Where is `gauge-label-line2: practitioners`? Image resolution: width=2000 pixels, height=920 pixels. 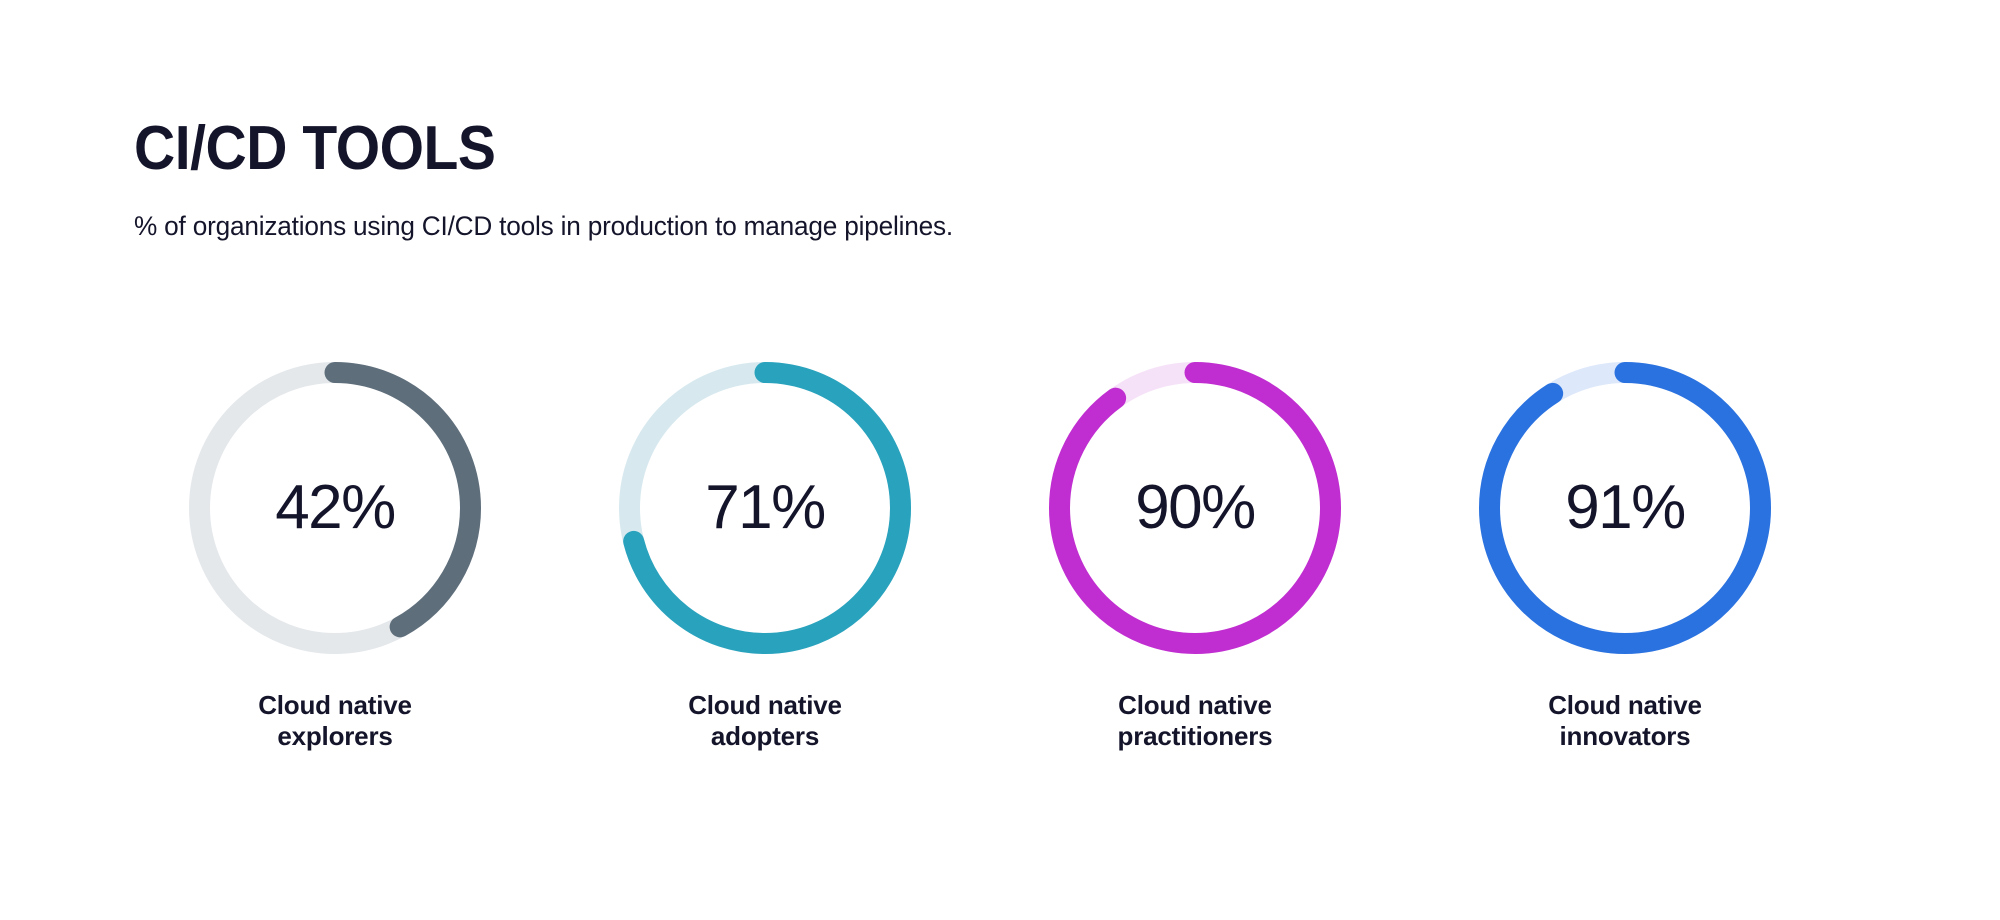
gauge-label-line2: practitioners is located at coordinates (1195, 735).